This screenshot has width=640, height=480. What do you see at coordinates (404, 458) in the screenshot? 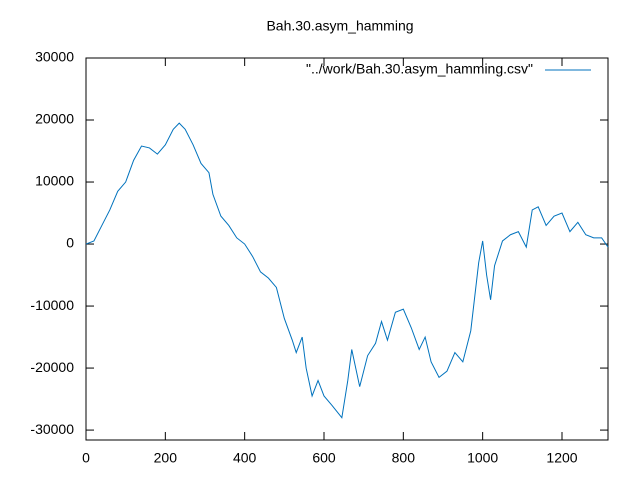
I see `x-tick-label: 800` at bounding box center [404, 458].